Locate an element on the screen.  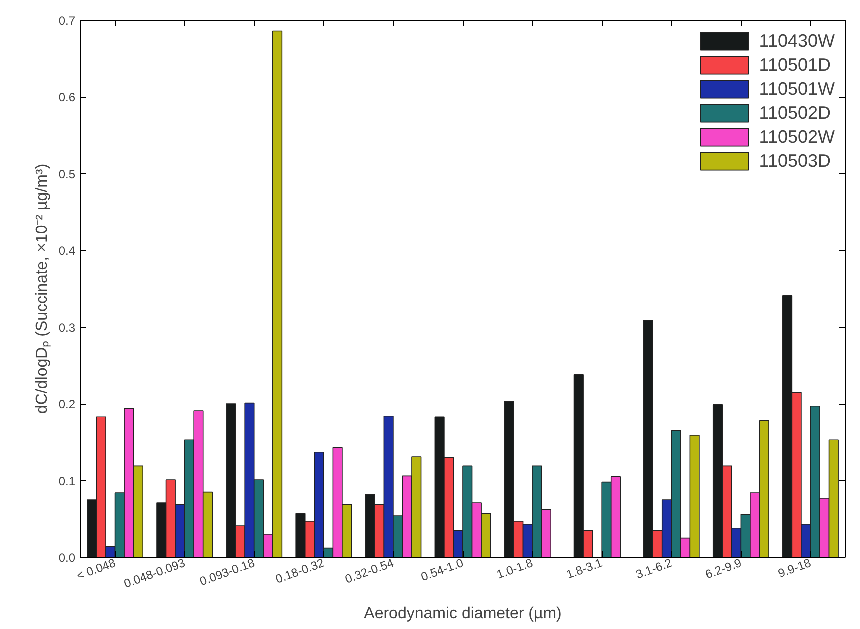
y-tick-label: 0.6 is located at coordinates (67, 97).